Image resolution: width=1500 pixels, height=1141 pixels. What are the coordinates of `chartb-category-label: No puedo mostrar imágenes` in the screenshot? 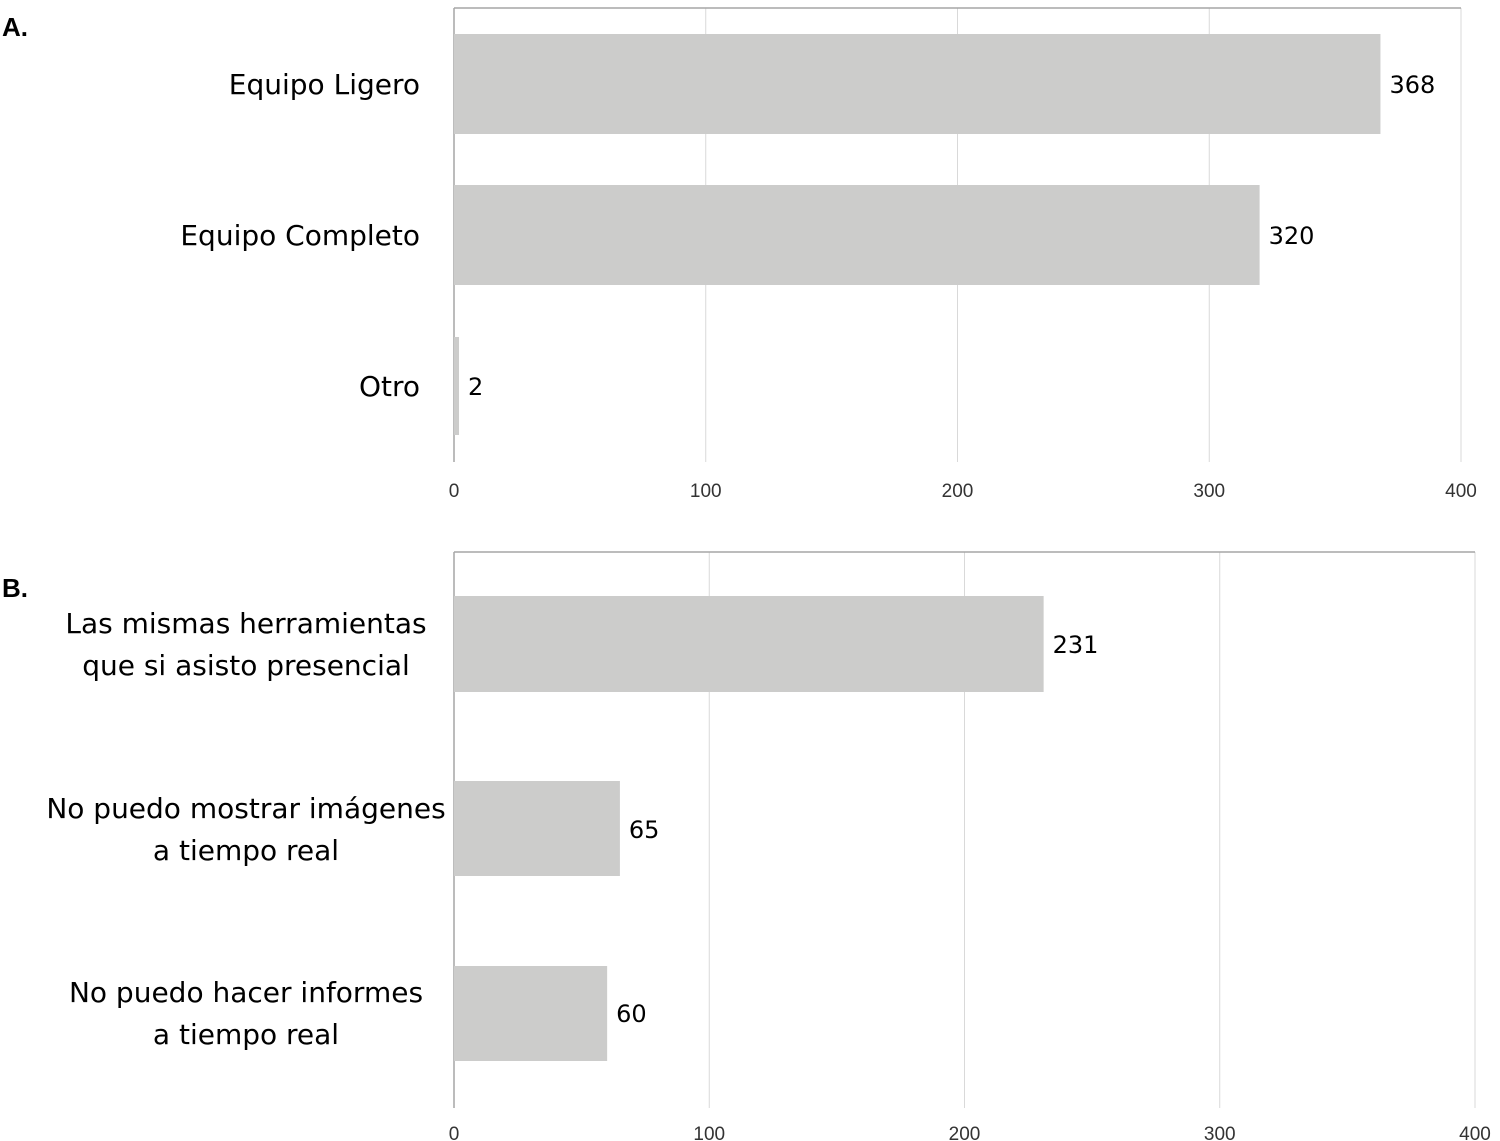 It's located at (245, 808).